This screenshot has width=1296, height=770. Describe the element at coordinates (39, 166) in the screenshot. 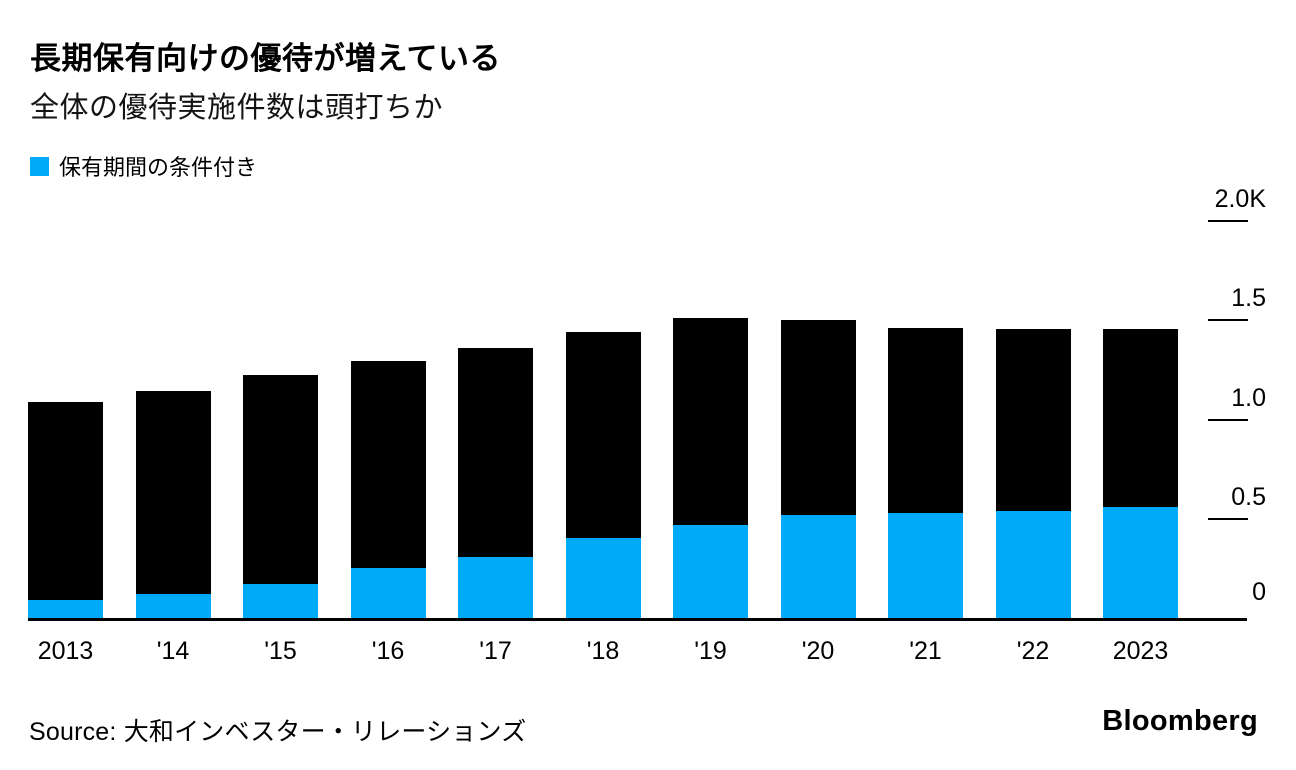

I see `legend-swatch-icon` at that location.